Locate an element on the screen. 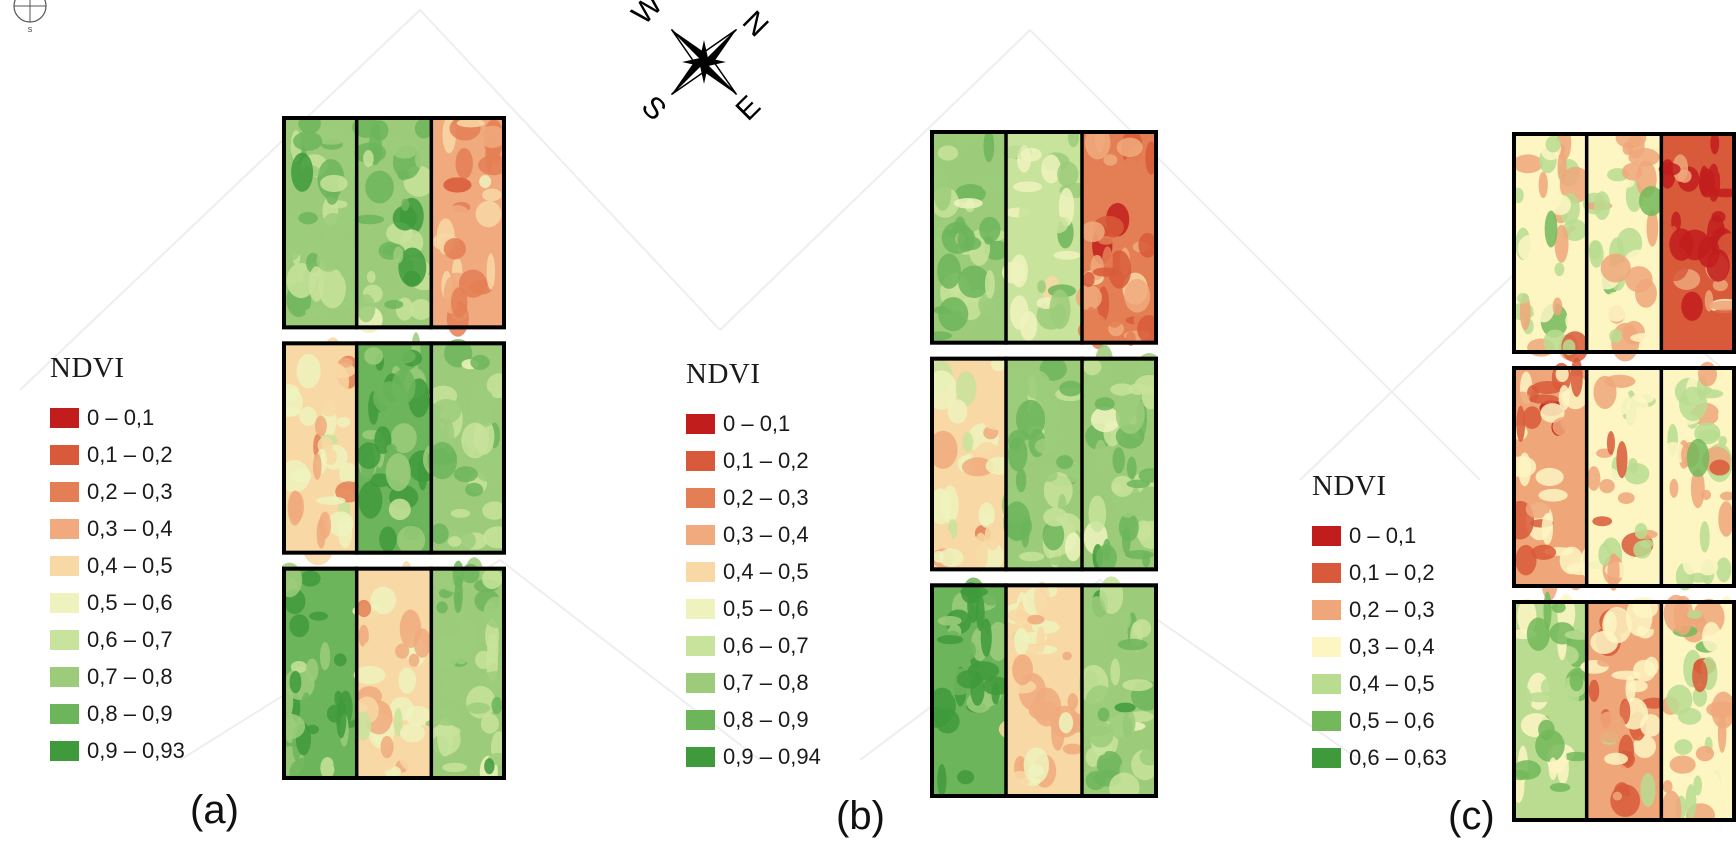 The image size is (1736, 848). ndvi-map-c is located at coordinates (1624, 477).